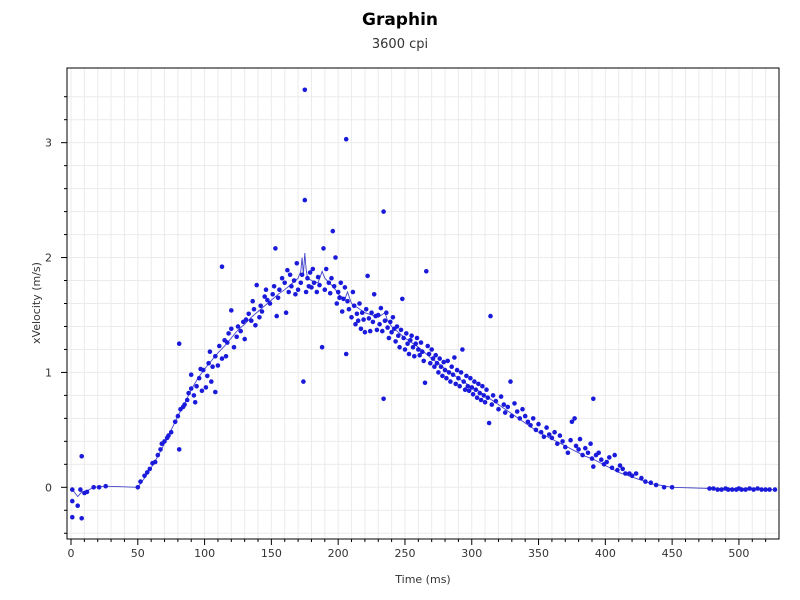  I want to click on x-tick-label: 150, so click(271, 553).